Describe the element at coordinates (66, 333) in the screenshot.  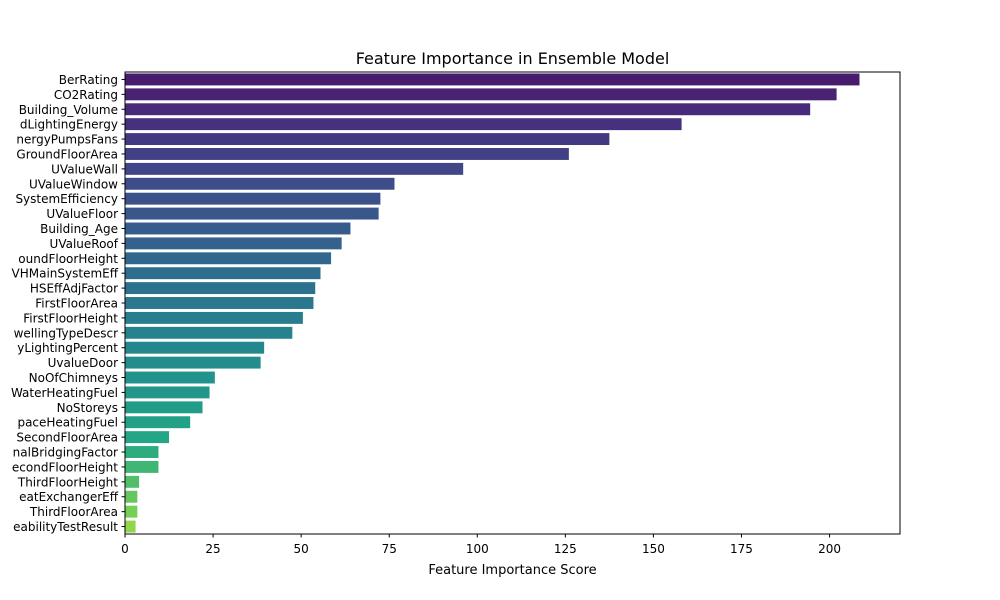
I see `y-tick-label: wellingTypeDescr` at that location.